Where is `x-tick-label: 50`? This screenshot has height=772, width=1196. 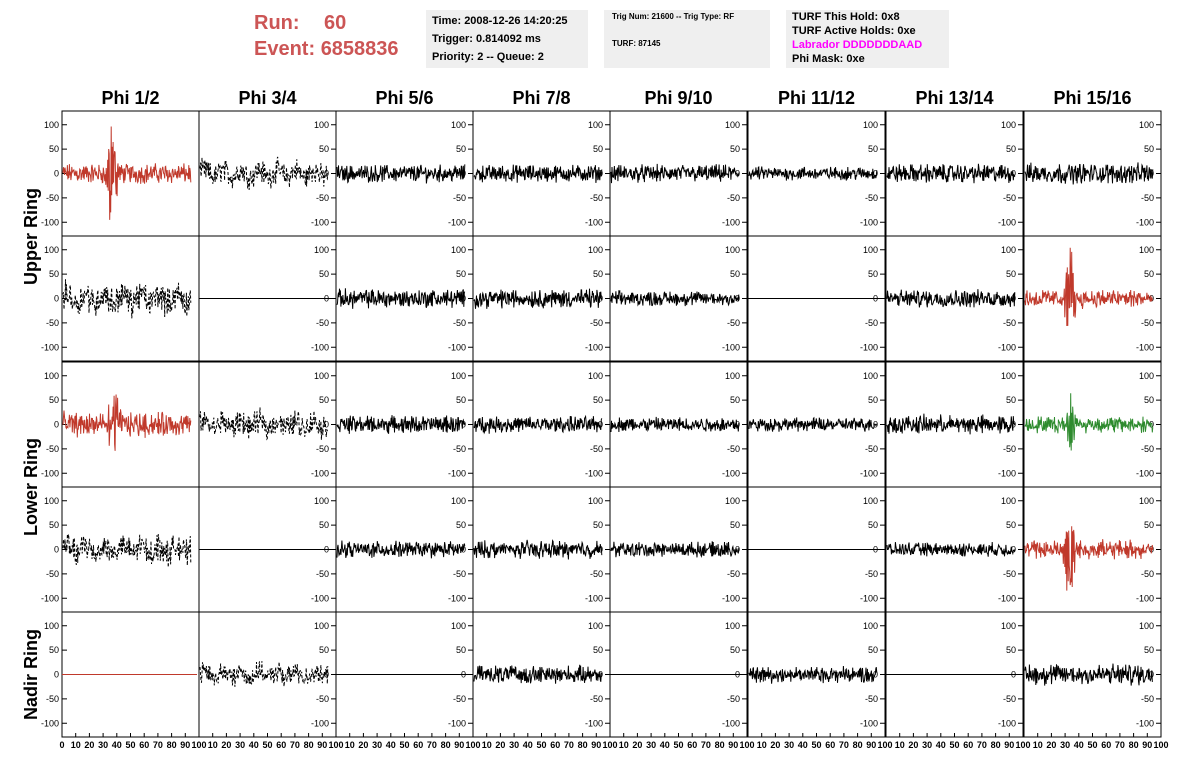
x-tick-label: 50 is located at coordinates (404, 745).